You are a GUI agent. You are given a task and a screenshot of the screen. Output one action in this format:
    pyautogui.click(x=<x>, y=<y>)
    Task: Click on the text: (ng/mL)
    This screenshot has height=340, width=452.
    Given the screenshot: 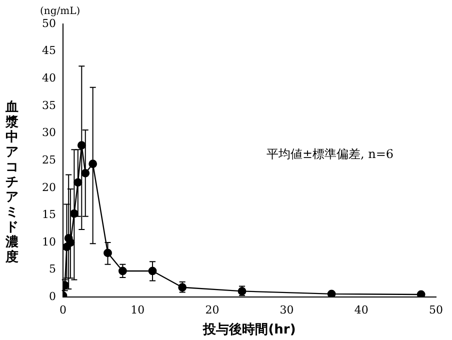 What is the action you would take?
    pyautogui.click(x=60, y=11)
    